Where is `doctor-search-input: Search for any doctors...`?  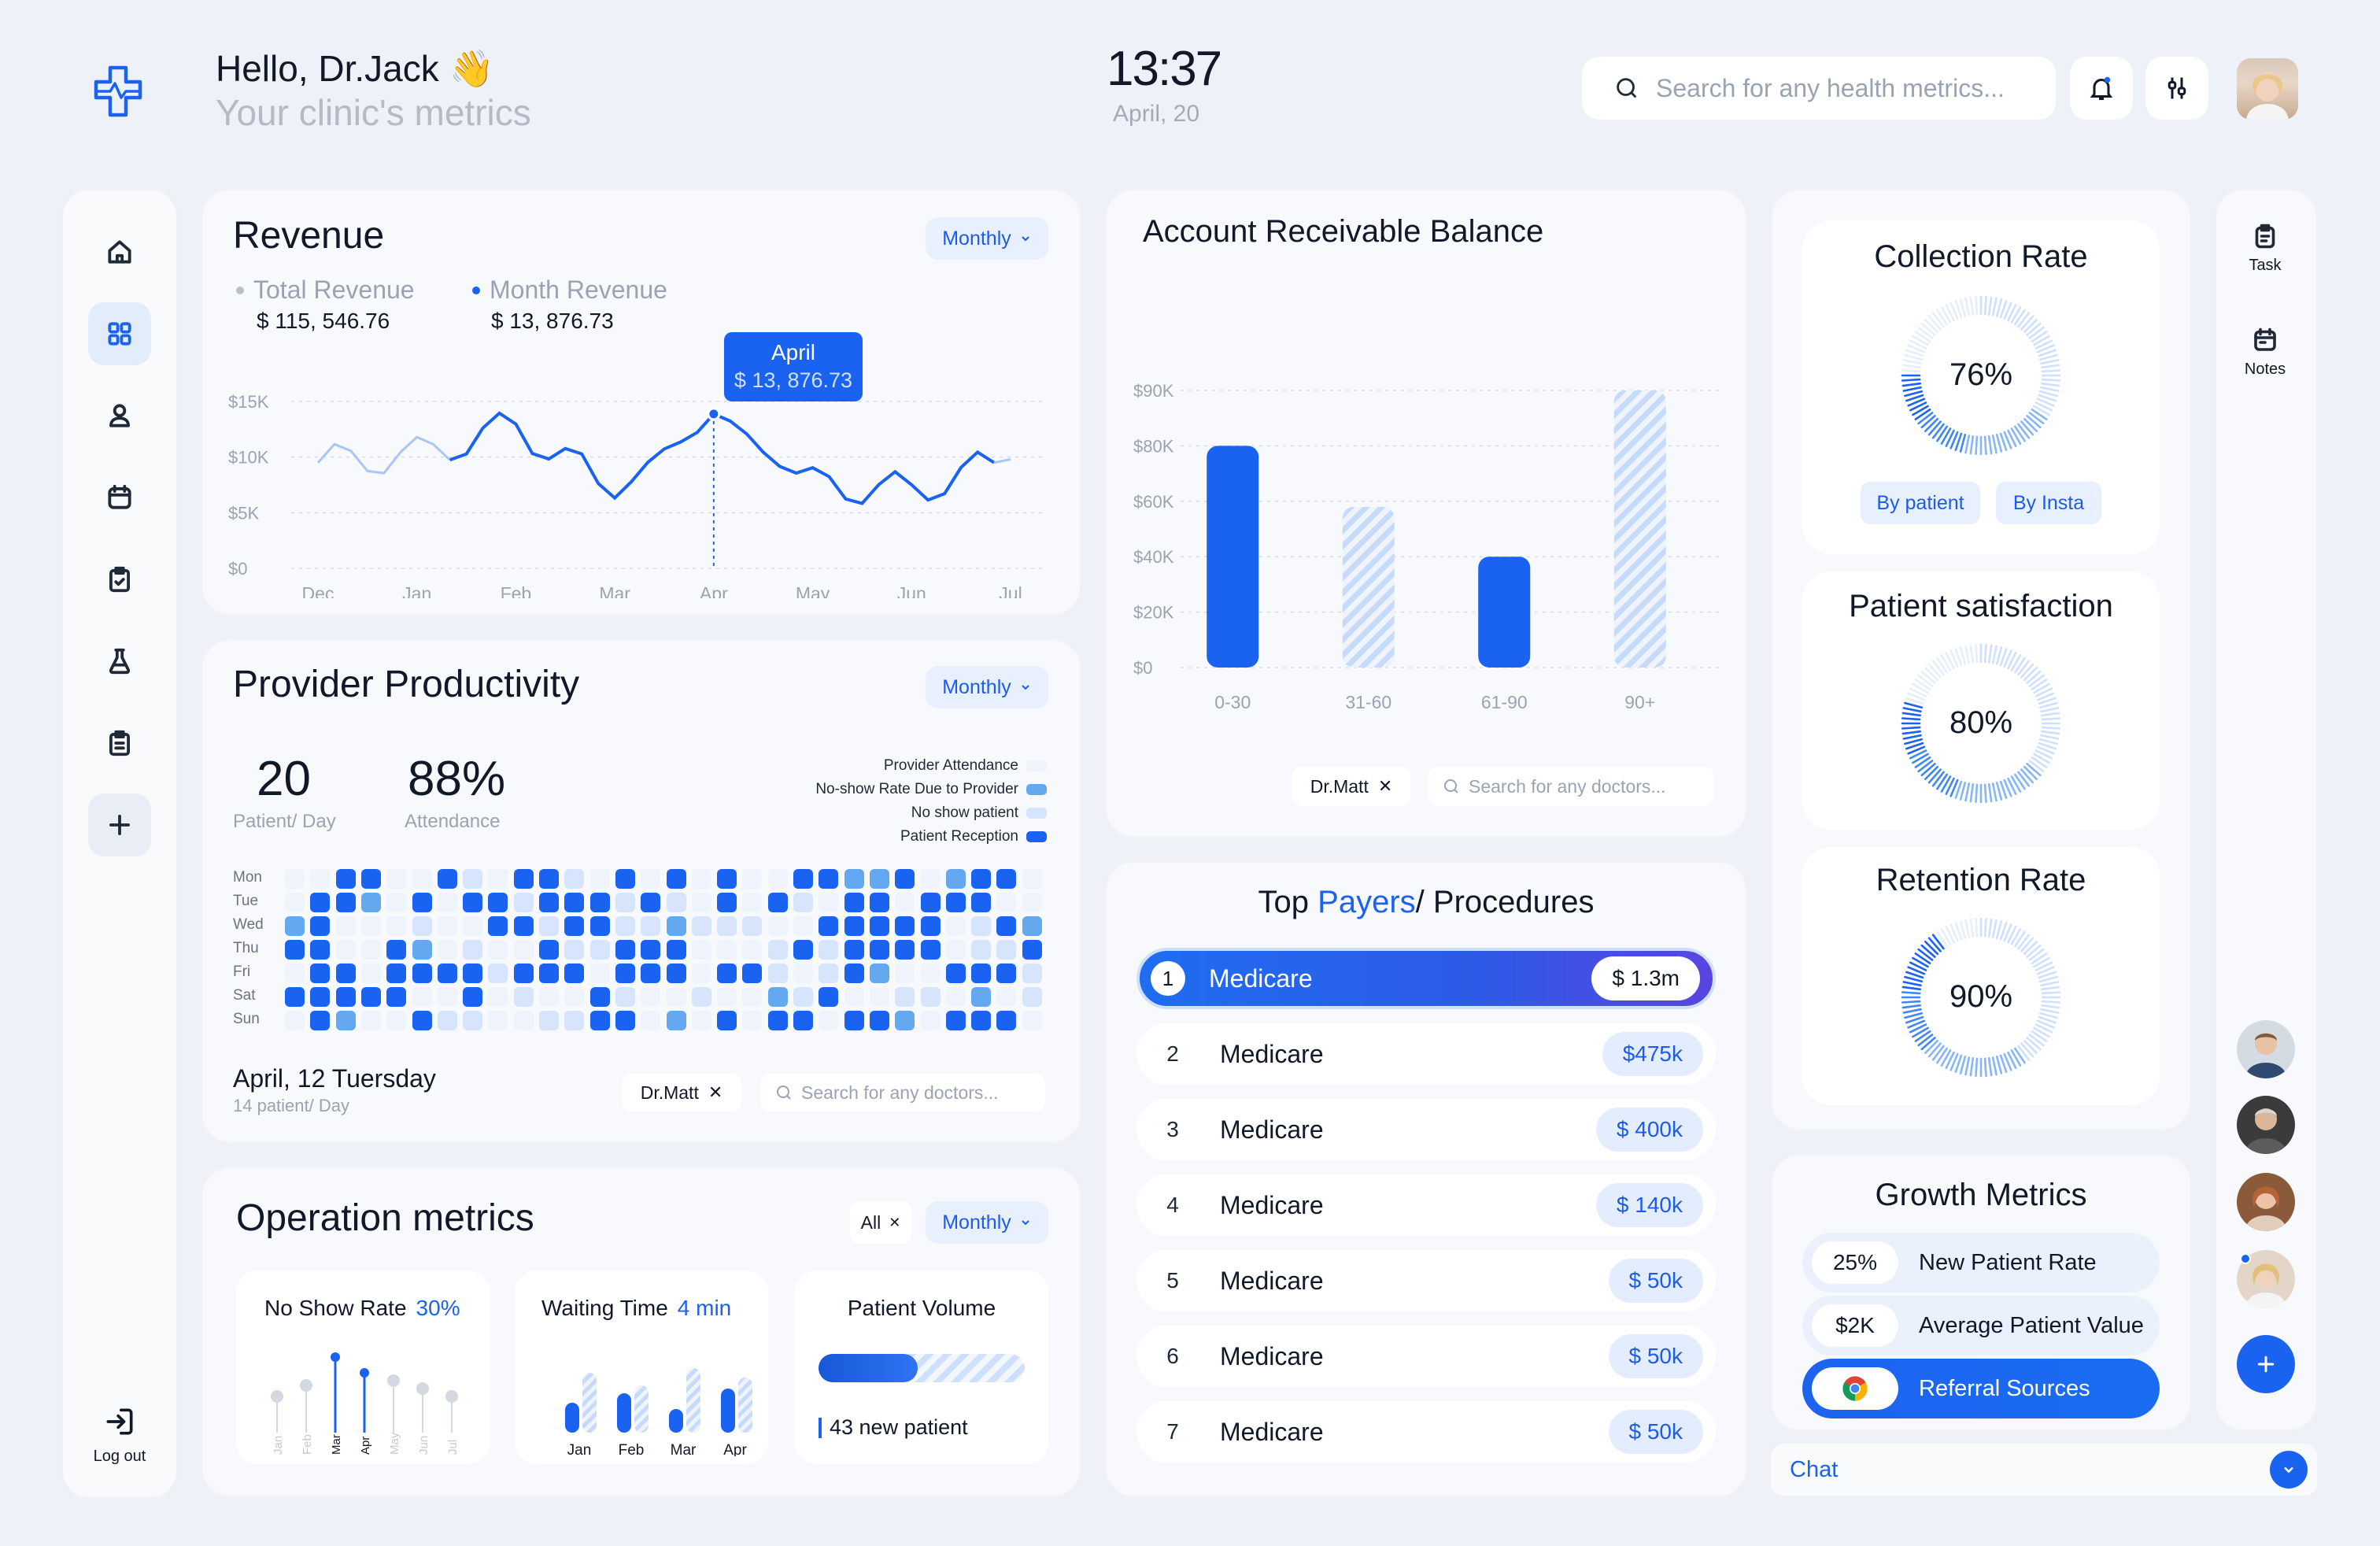 doctor-search-input: Search for any doctors... is located at coordinates (903, 1092).